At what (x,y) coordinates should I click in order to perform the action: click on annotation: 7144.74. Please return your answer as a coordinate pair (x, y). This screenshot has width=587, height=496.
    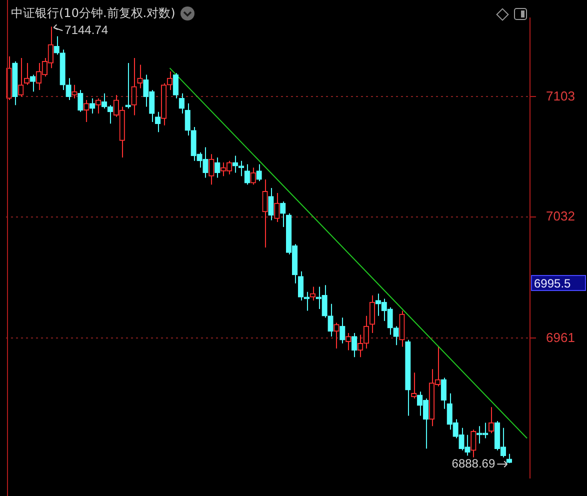
    Looking at the image, I should click on (86, 29).